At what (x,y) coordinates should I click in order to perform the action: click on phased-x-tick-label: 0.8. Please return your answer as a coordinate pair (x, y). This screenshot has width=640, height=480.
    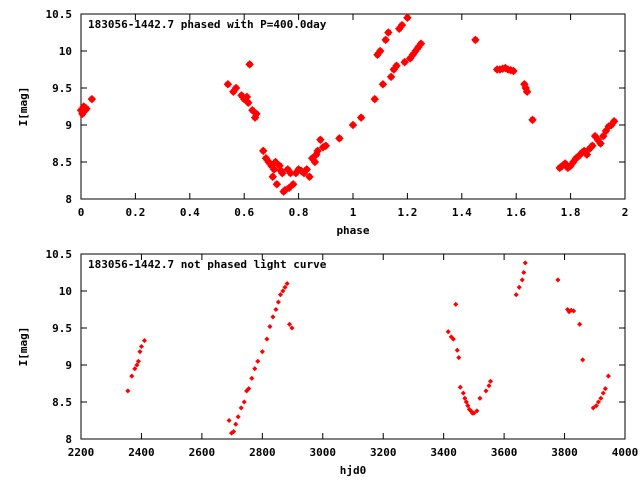
    Looking at the image, I should click on (299, 212).